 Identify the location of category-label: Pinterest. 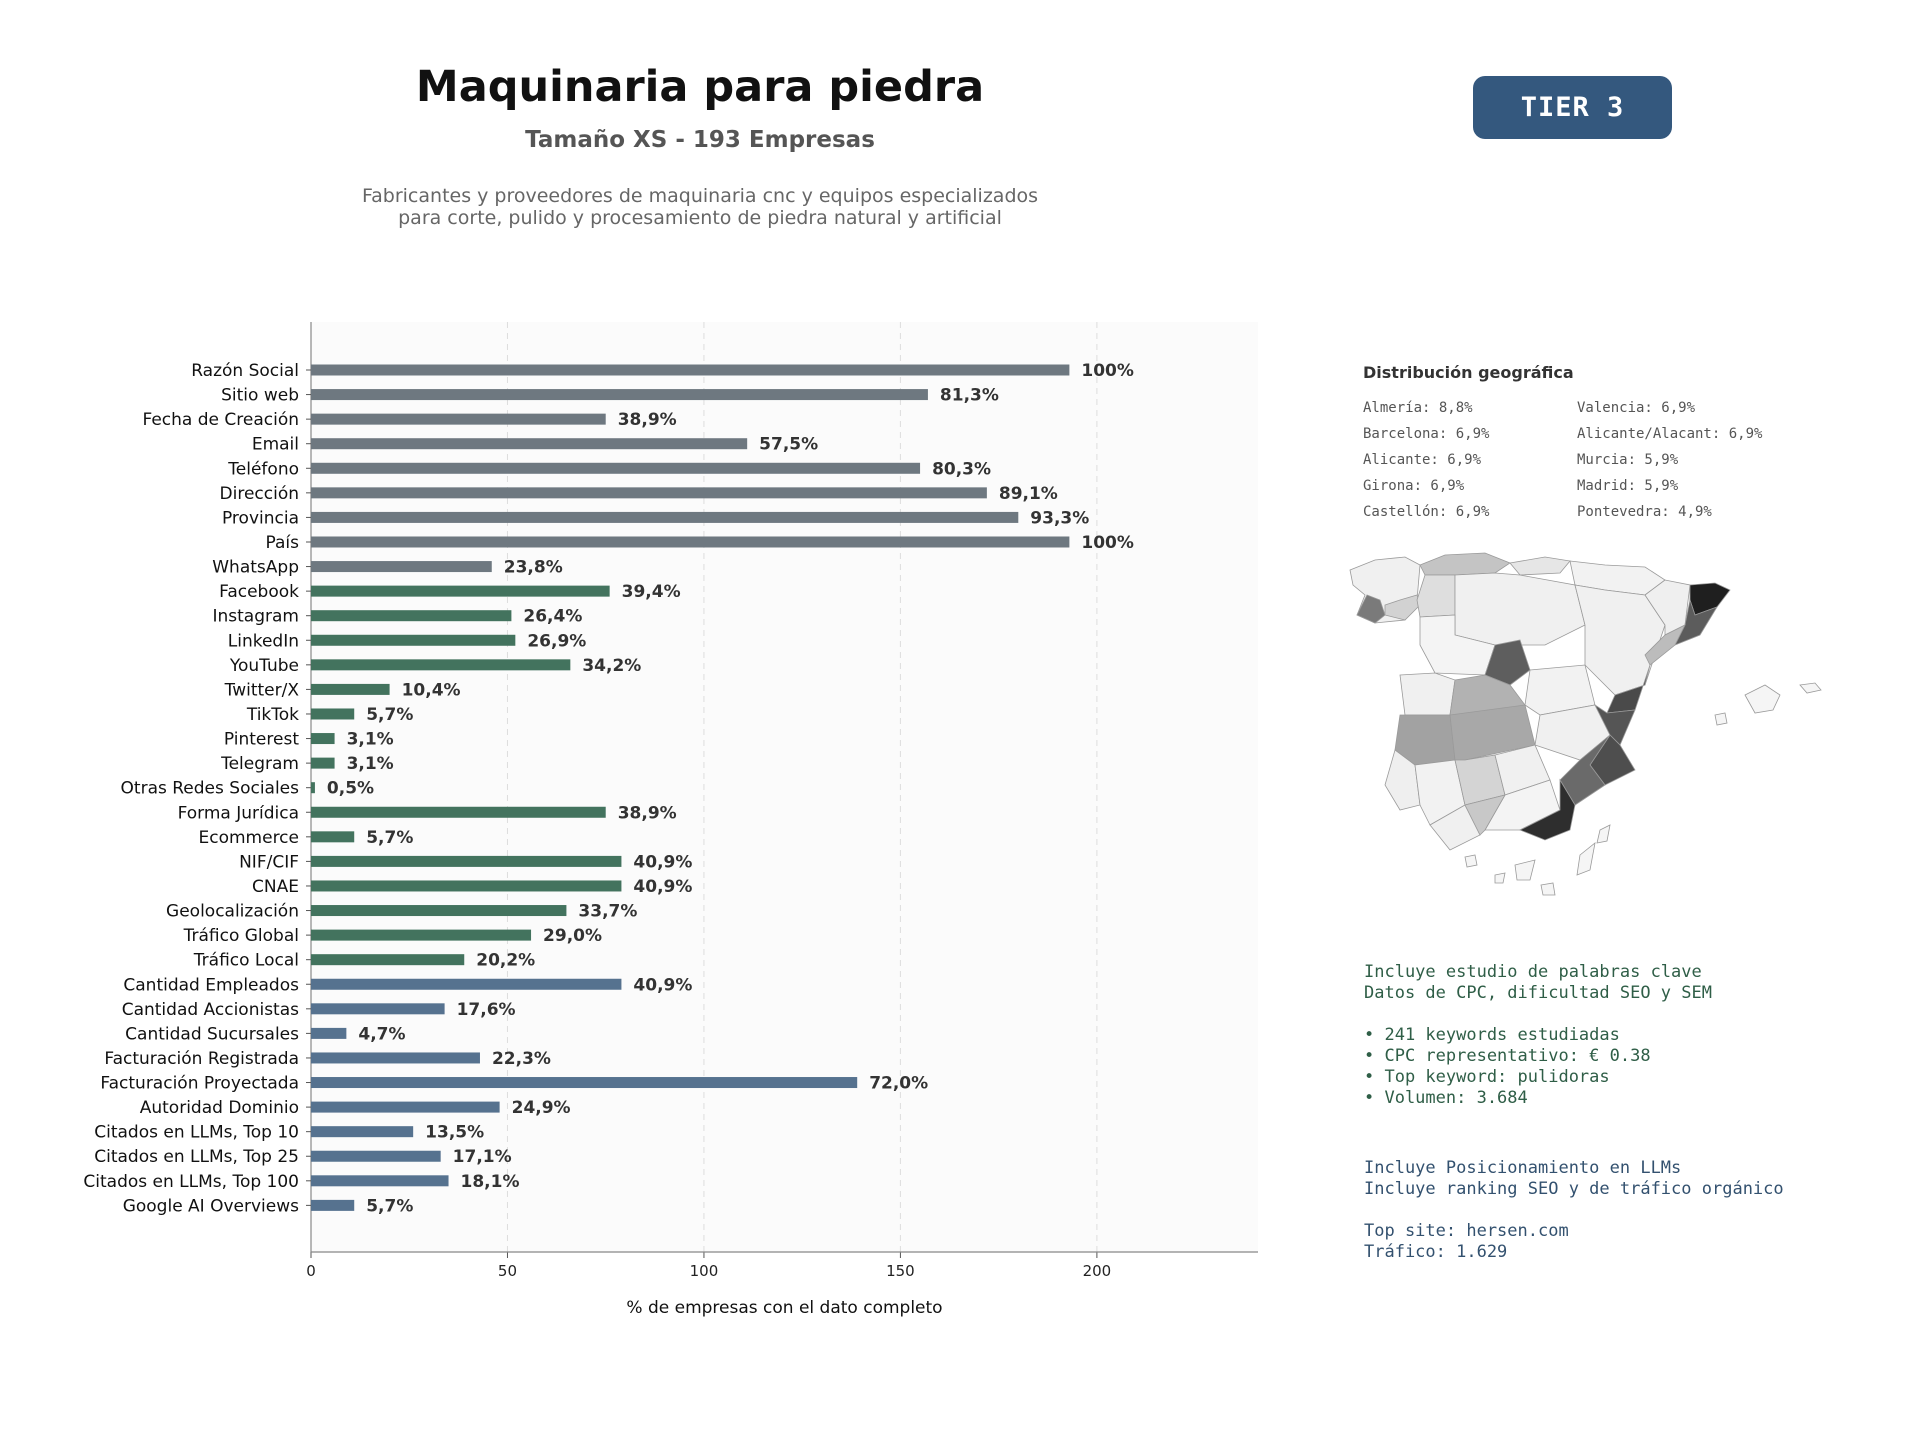
(261, 740).